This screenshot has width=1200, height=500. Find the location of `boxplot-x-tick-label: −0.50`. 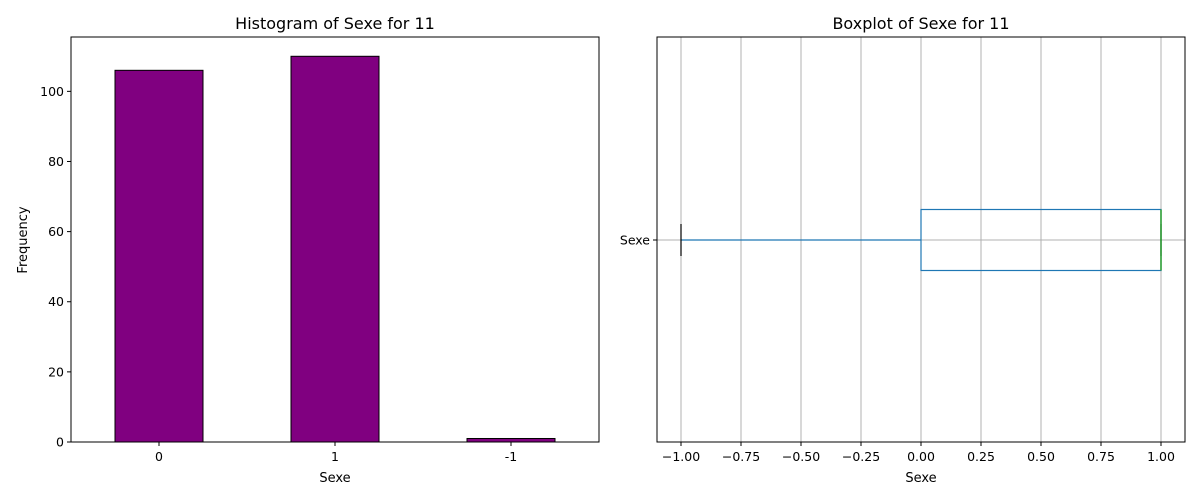

boxplot-x-tick-label: −0.50 is located at coordinates (801, 456).